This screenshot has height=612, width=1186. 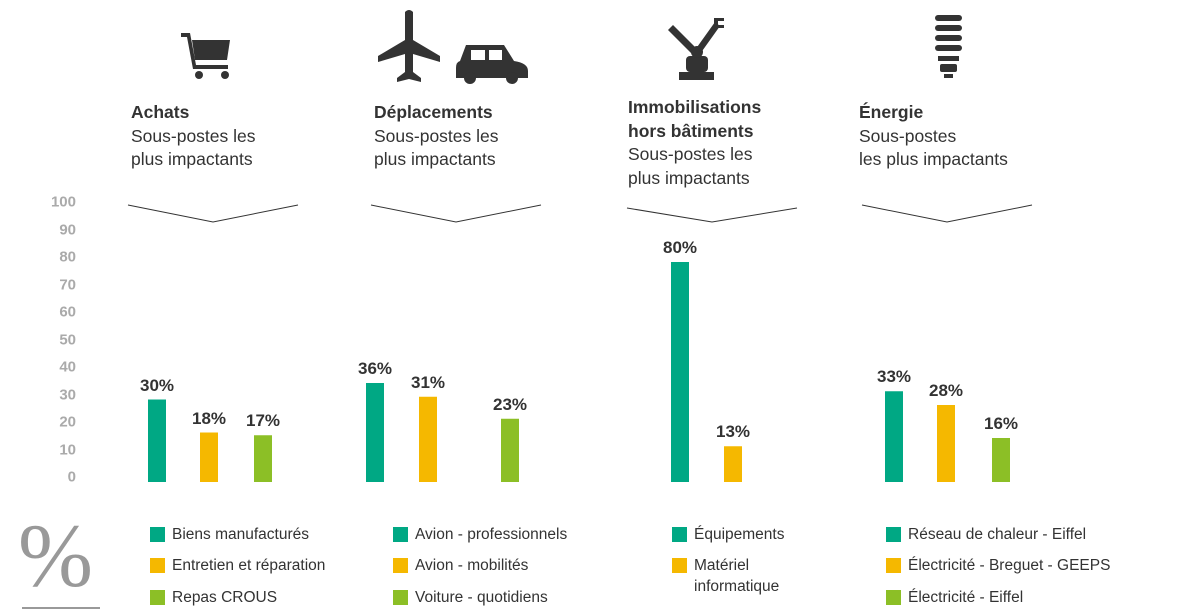 I want to click on y-tick-label: 100, so click(x=63, y=202).